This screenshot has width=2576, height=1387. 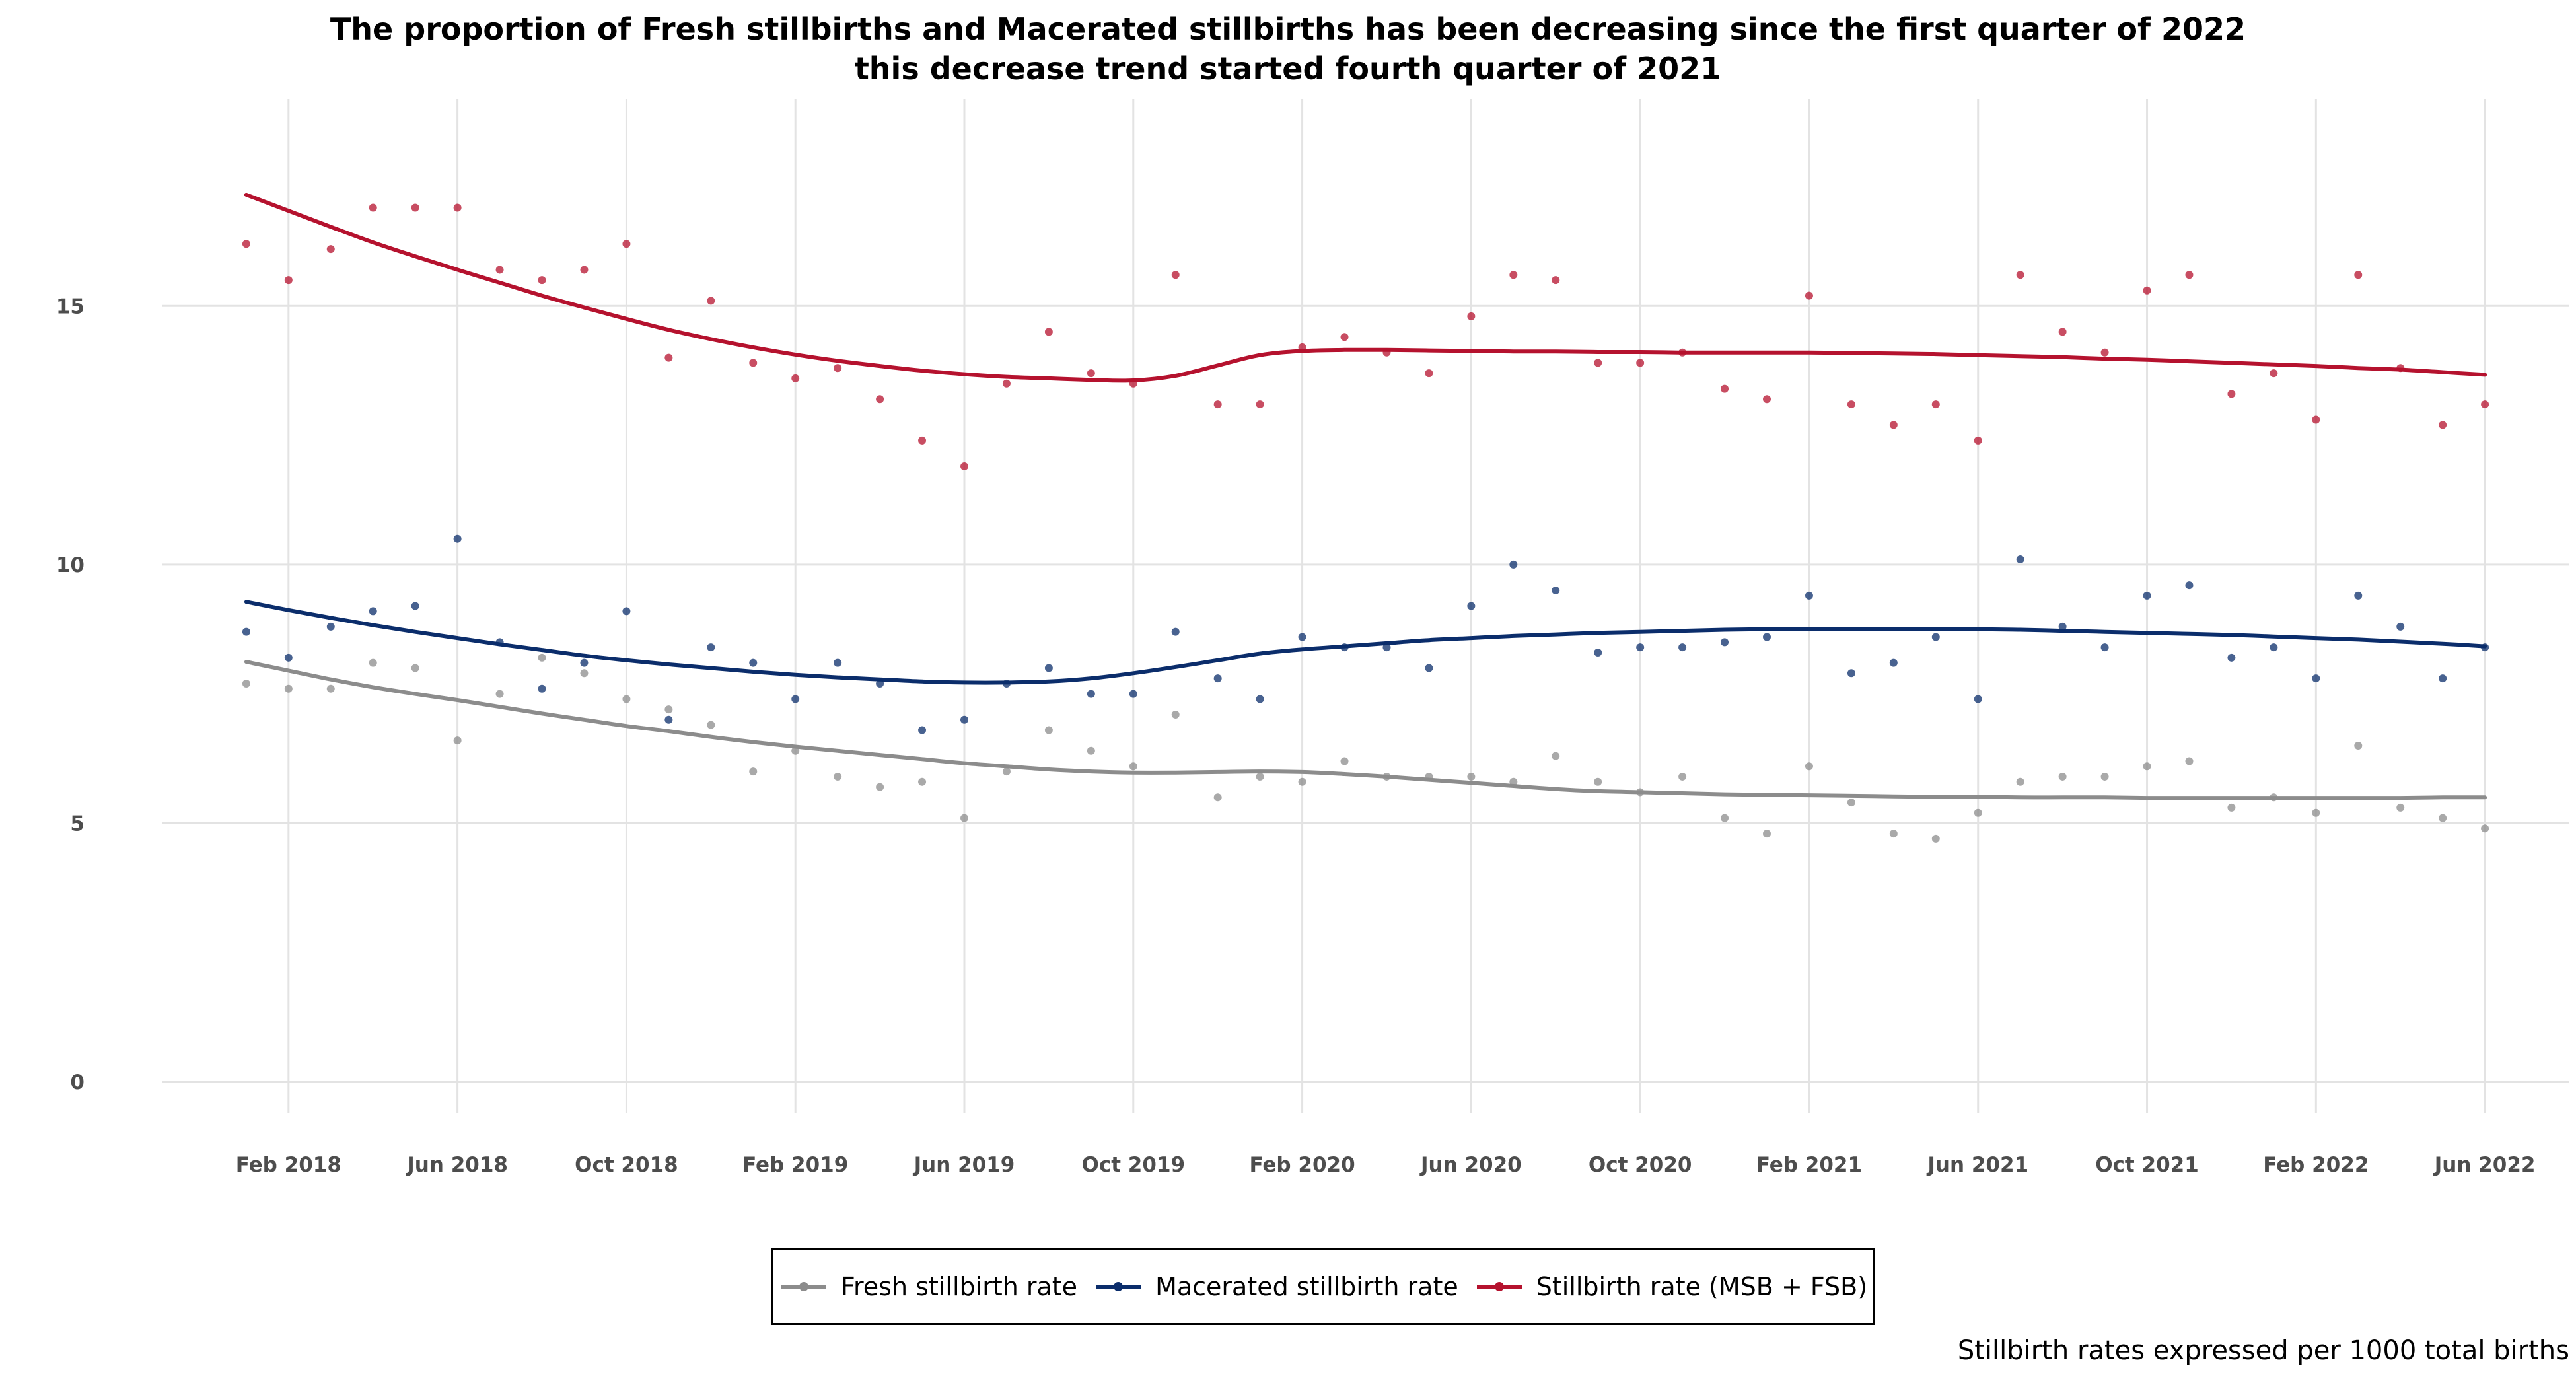 I want to click on y-tick-label: 15, so click(x=70, y=306).